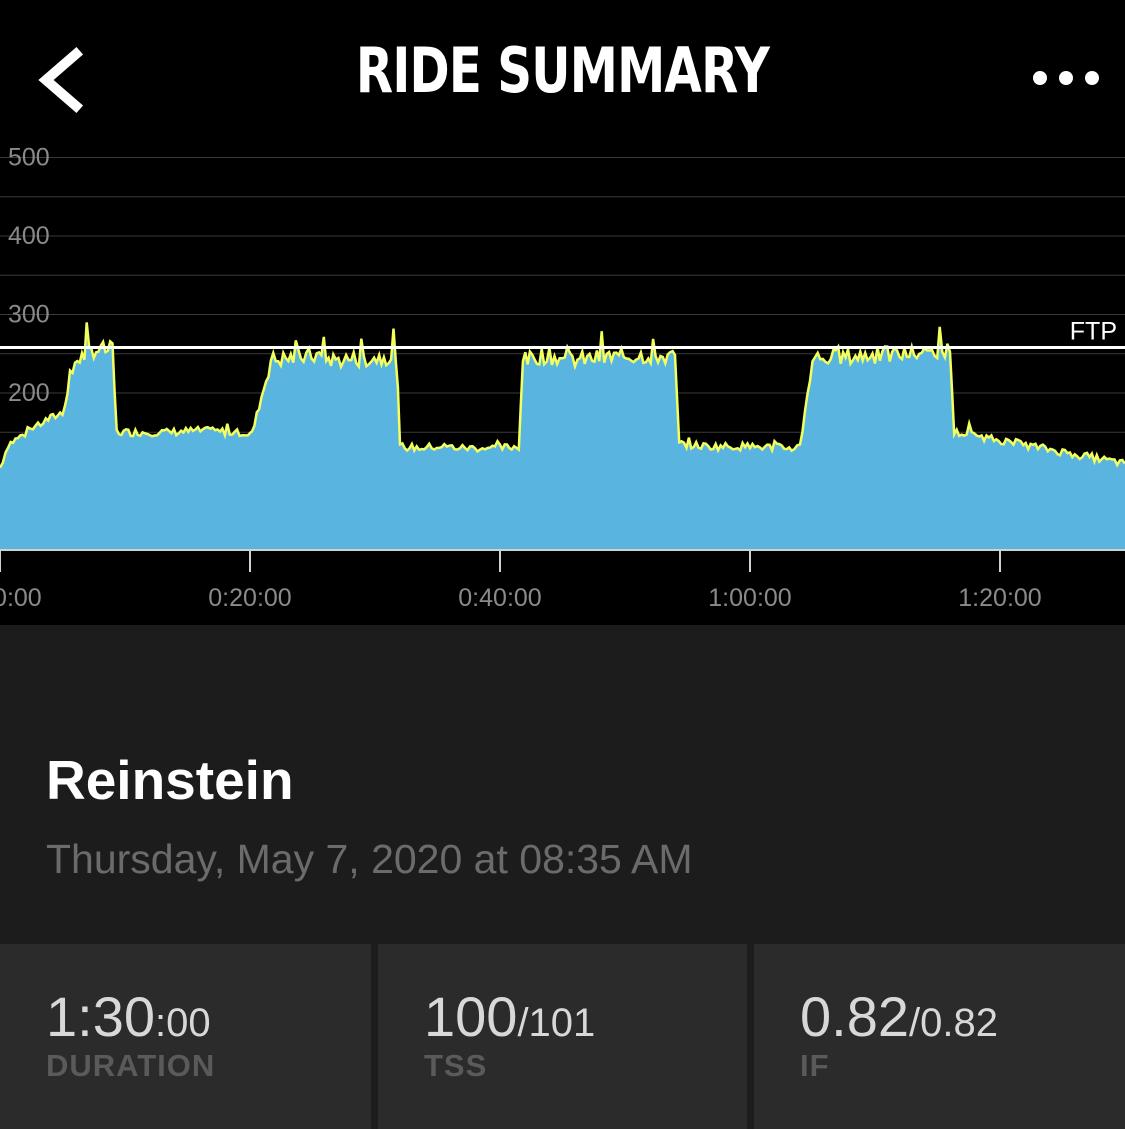  Describe the element at coordinates (499, 598) in the screenshot. I see `x-tick-label: 0:40:00` at that location.